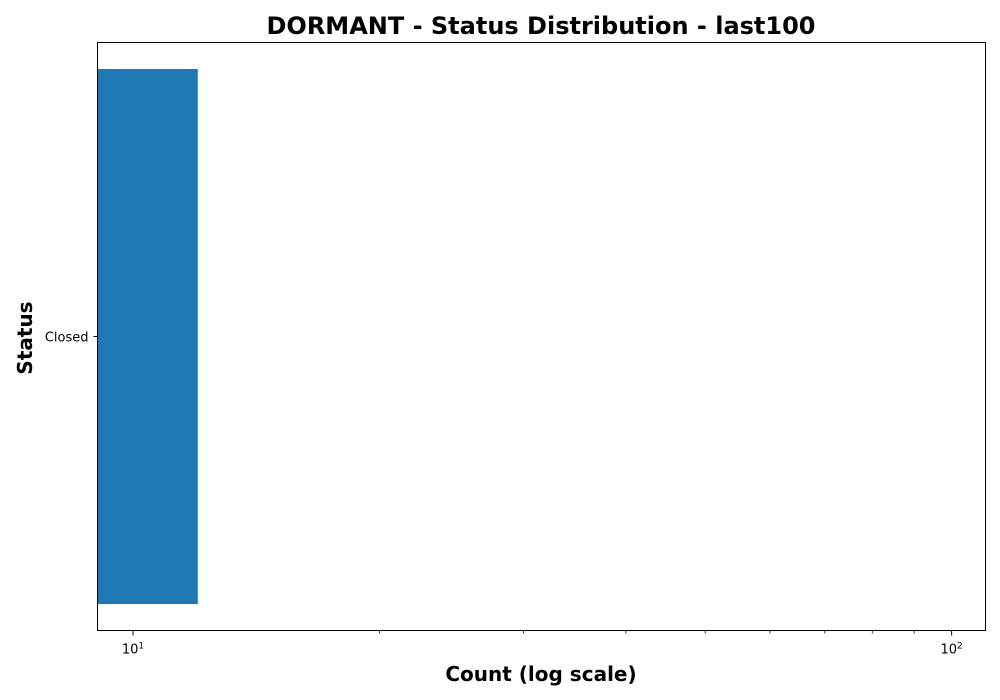 This screenshot has width=1000, height=700. Describe the element at coordinates (540, 674) in the screenshot. I see `x-axis-title: Count (log scale)` at that location.